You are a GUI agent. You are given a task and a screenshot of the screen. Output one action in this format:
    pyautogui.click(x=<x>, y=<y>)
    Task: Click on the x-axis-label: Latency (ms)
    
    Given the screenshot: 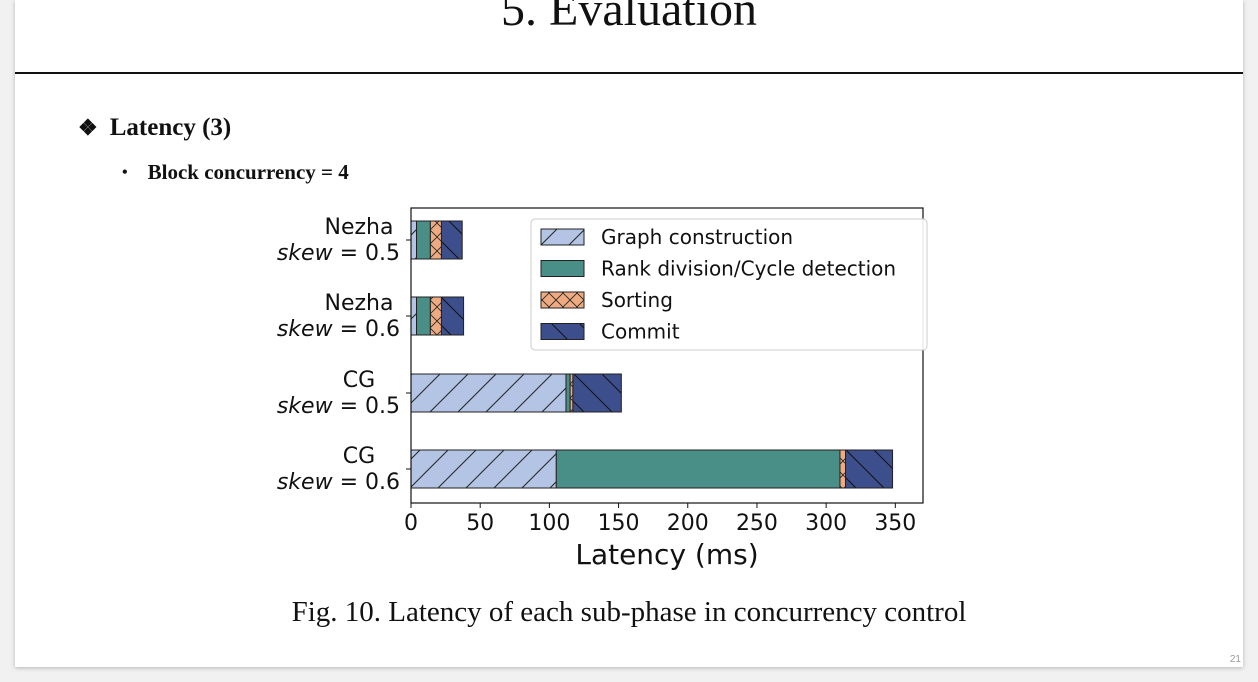 What is the action you would take?
    pyautogui.click(x=666, y=554)
    